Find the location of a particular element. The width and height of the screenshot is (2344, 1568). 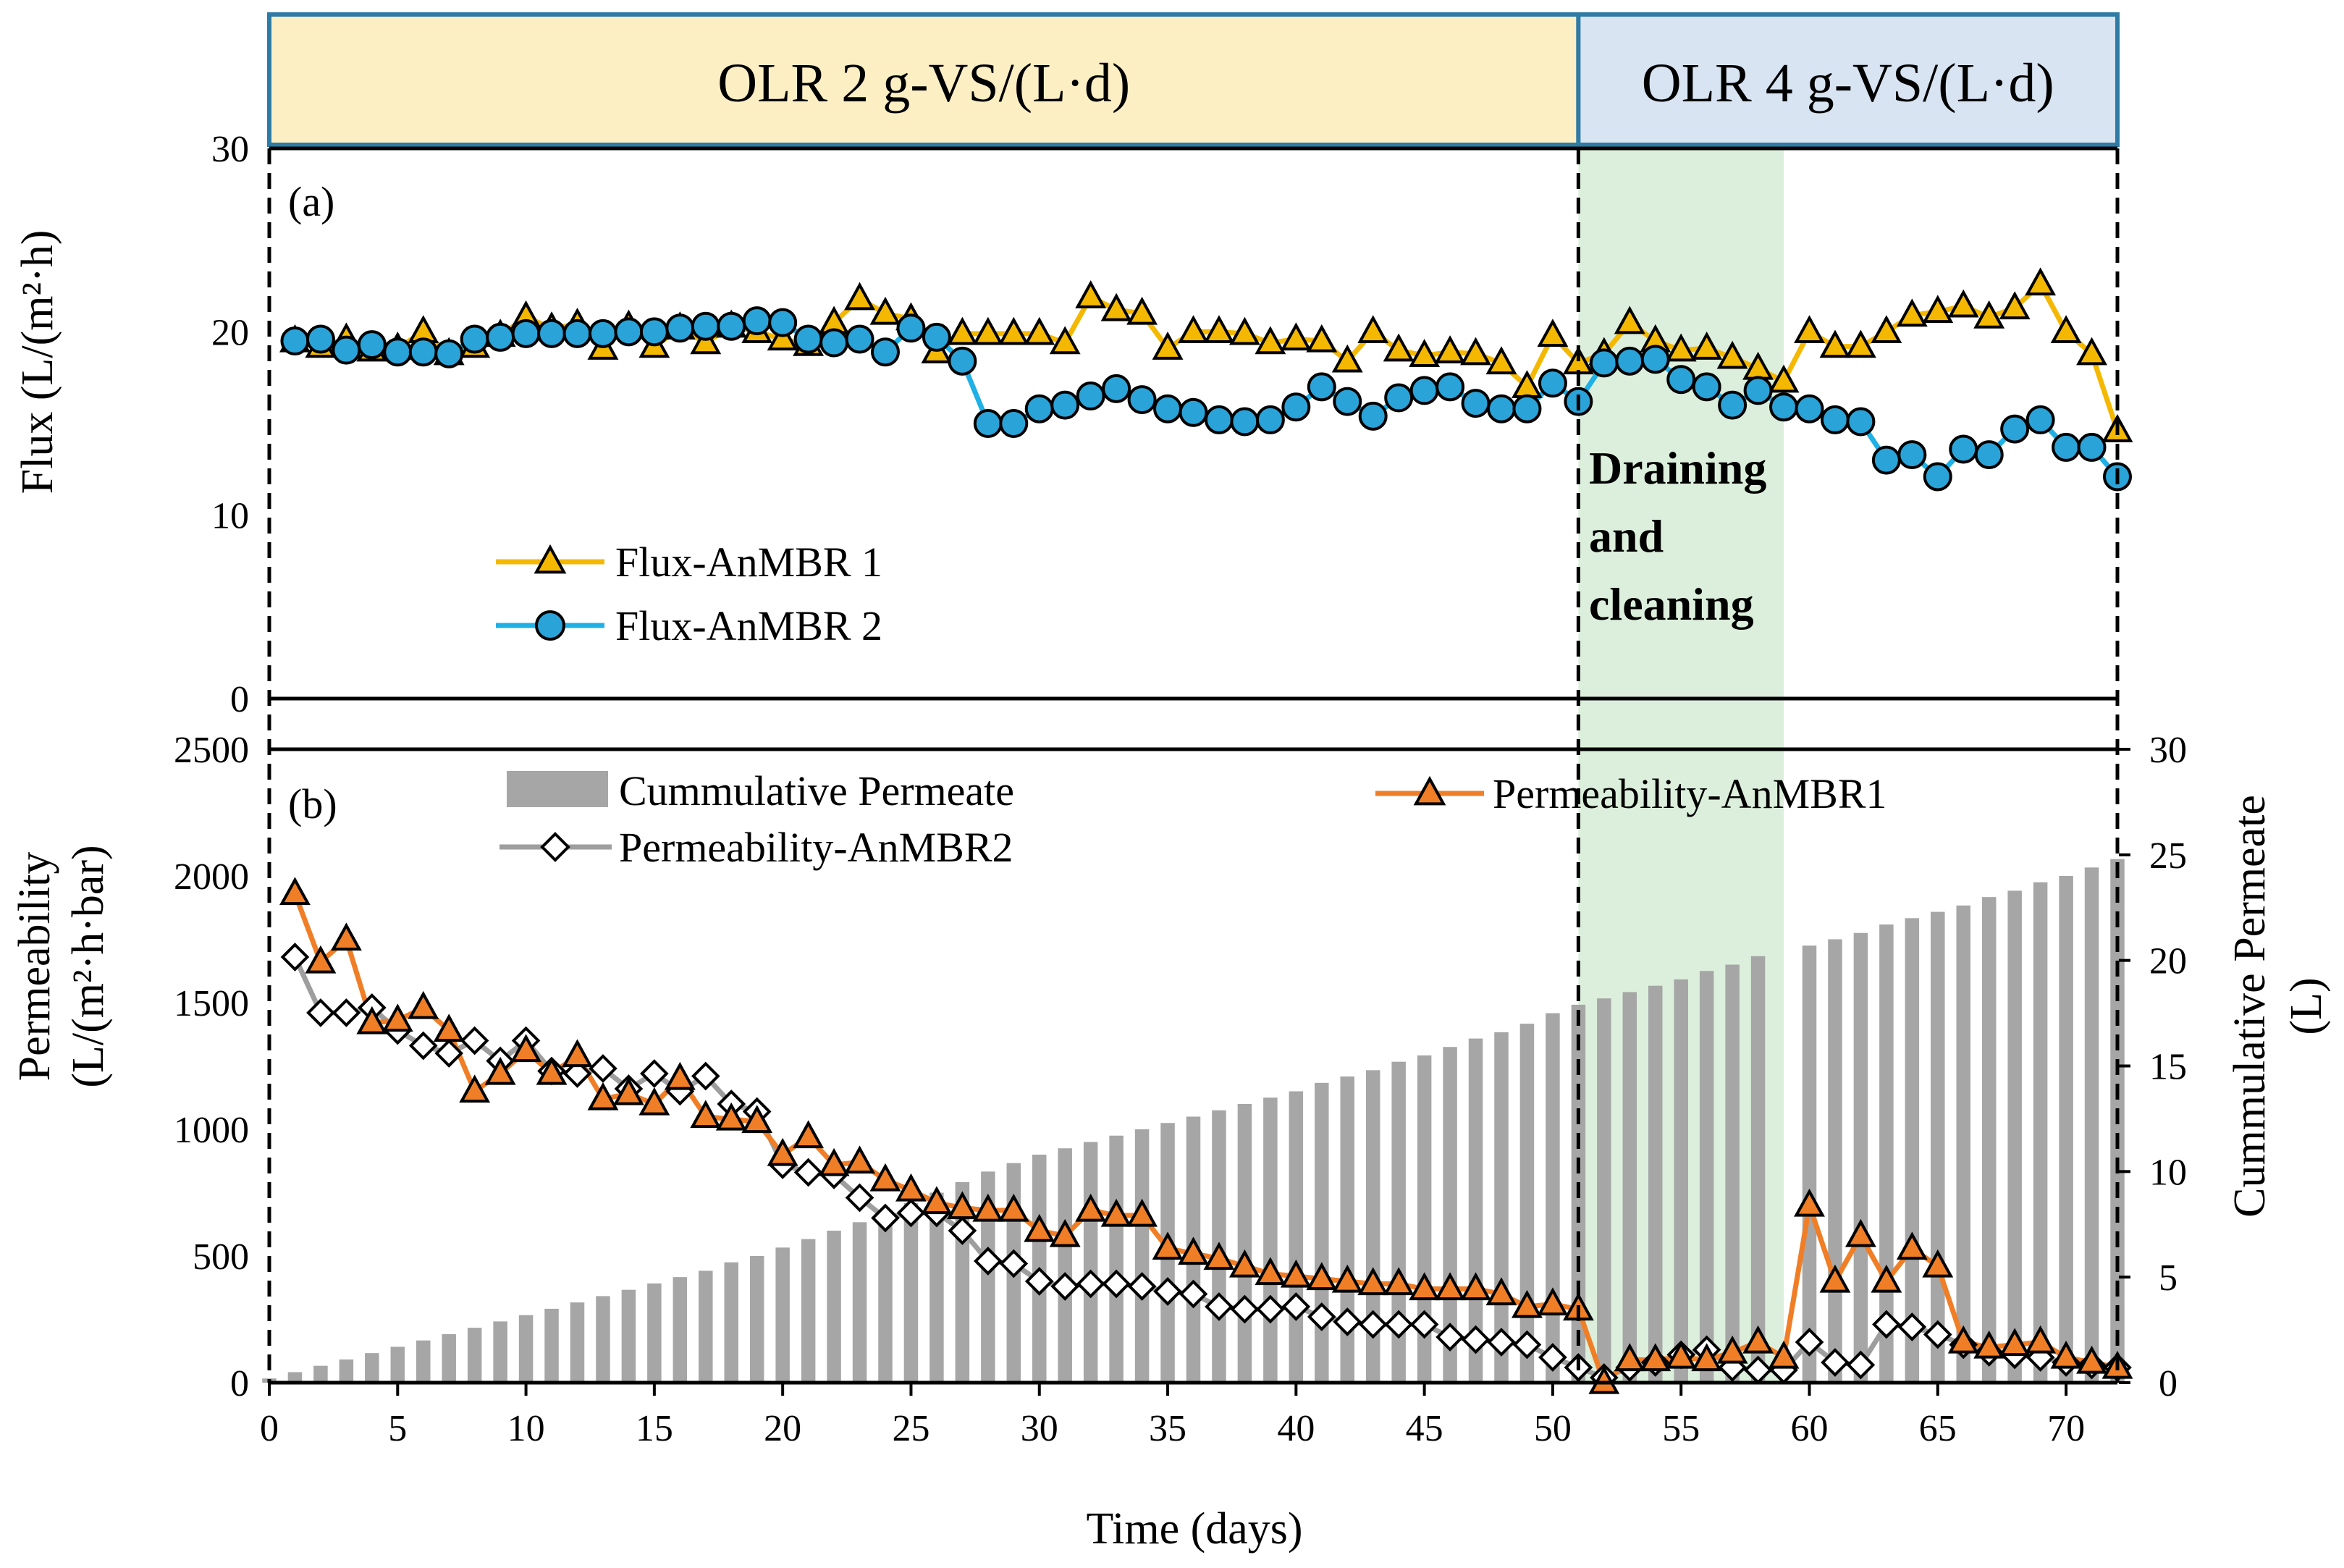

x-tick-label: 70 is located at coordinates (2066, 1428).